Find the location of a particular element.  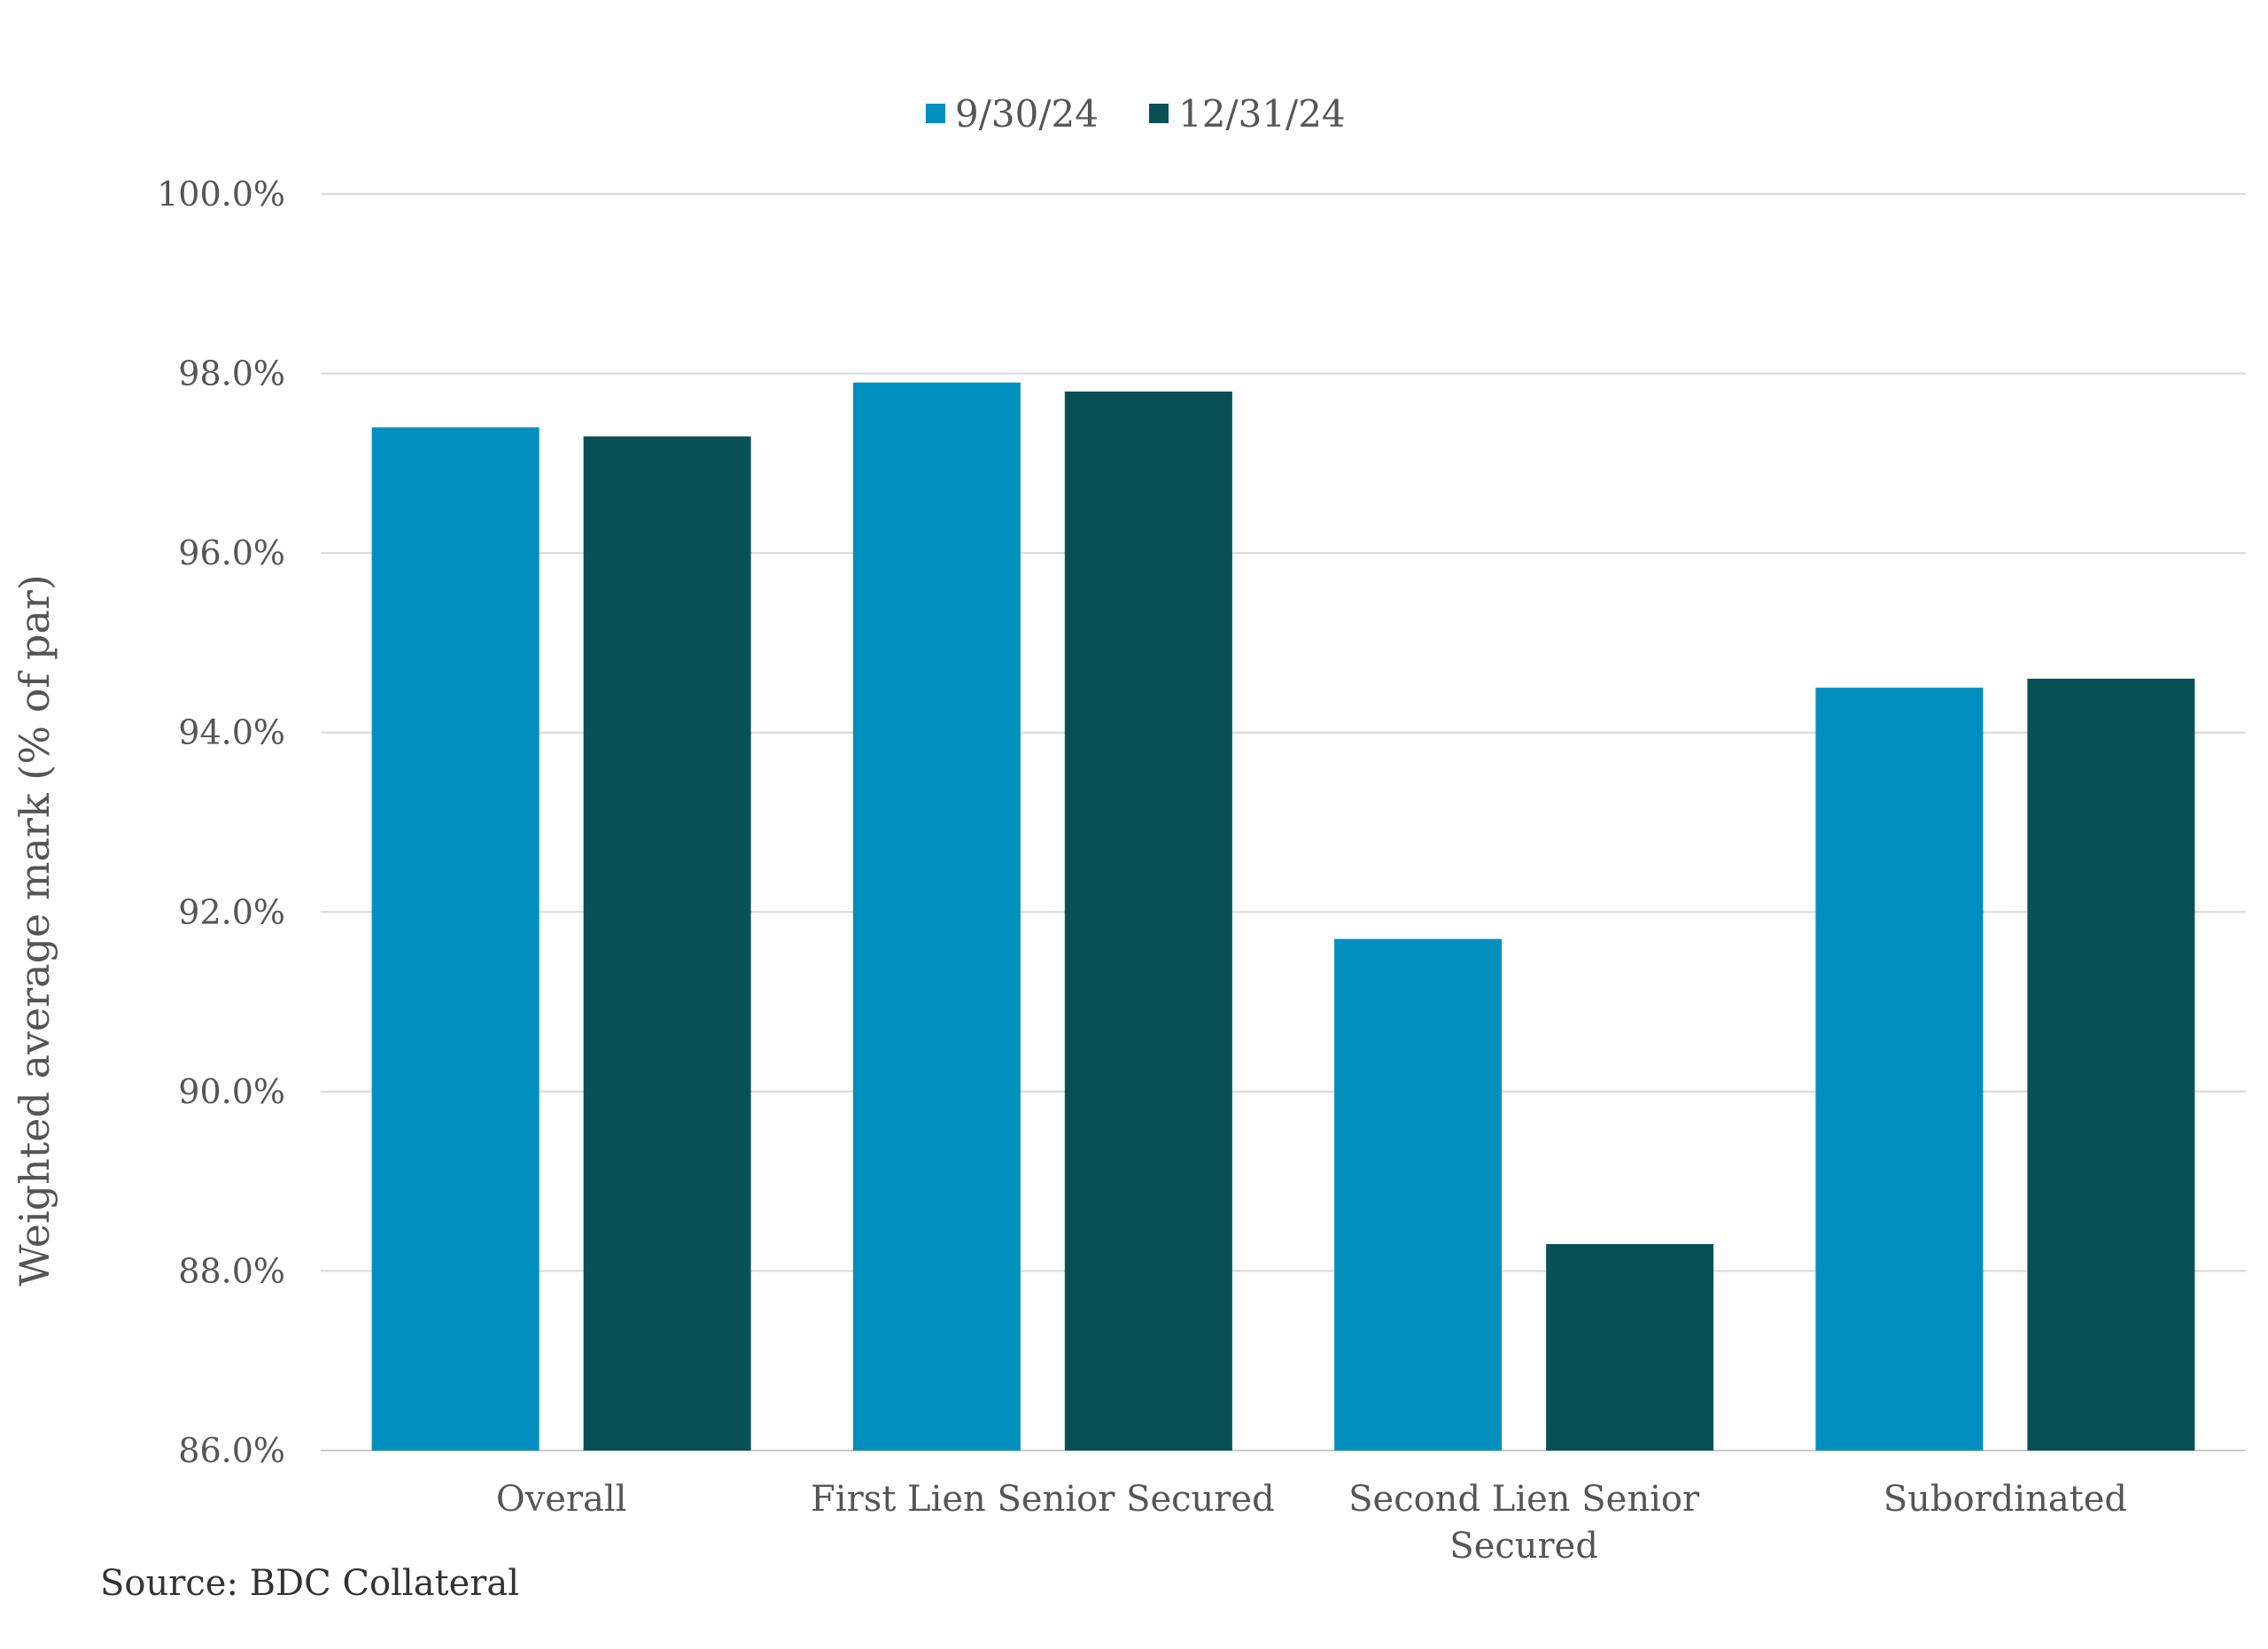

legend-label: 12/31/24 is located at coordinates (1262, 114).